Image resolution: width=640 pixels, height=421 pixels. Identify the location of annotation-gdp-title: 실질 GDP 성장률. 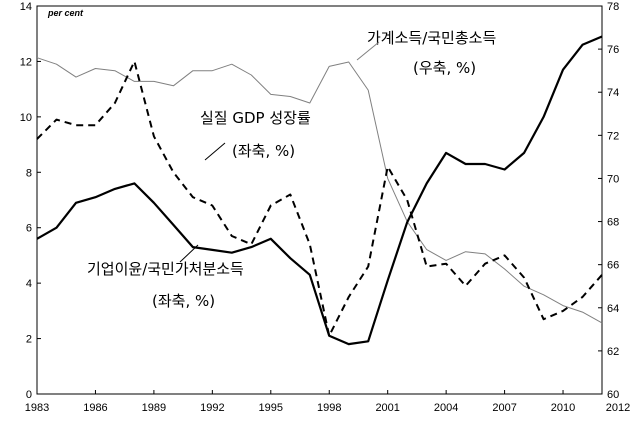
(255, 118).